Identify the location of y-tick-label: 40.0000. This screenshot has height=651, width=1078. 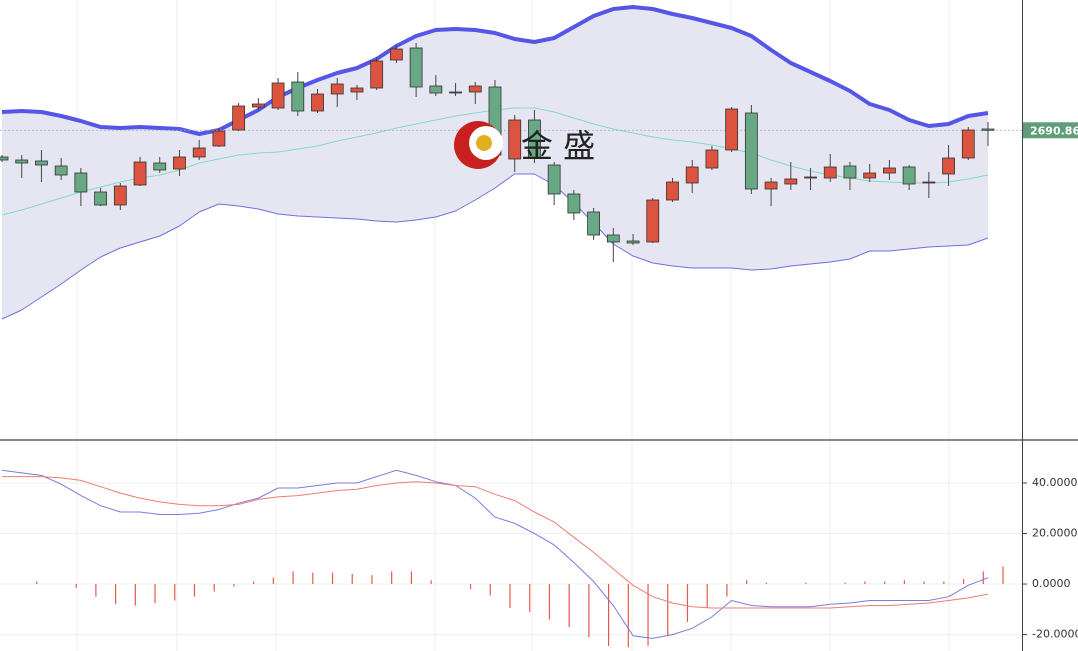
(1055, 482).